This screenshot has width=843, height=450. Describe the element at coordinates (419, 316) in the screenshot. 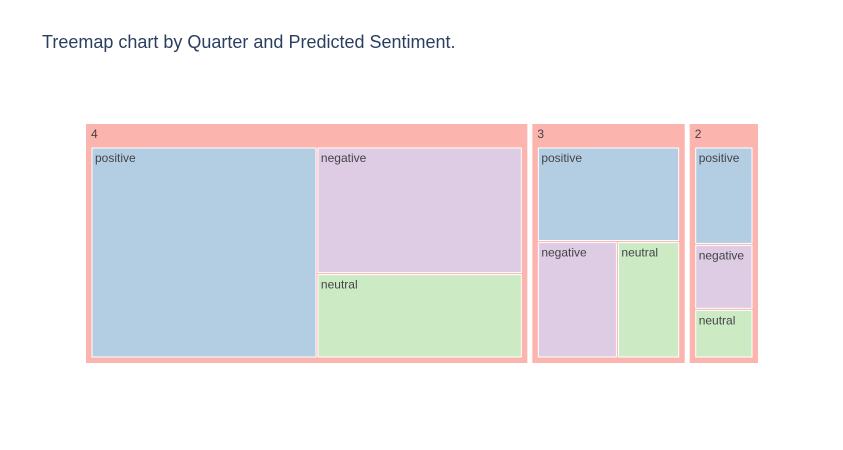

I see `tile-4-neutral` at that location.